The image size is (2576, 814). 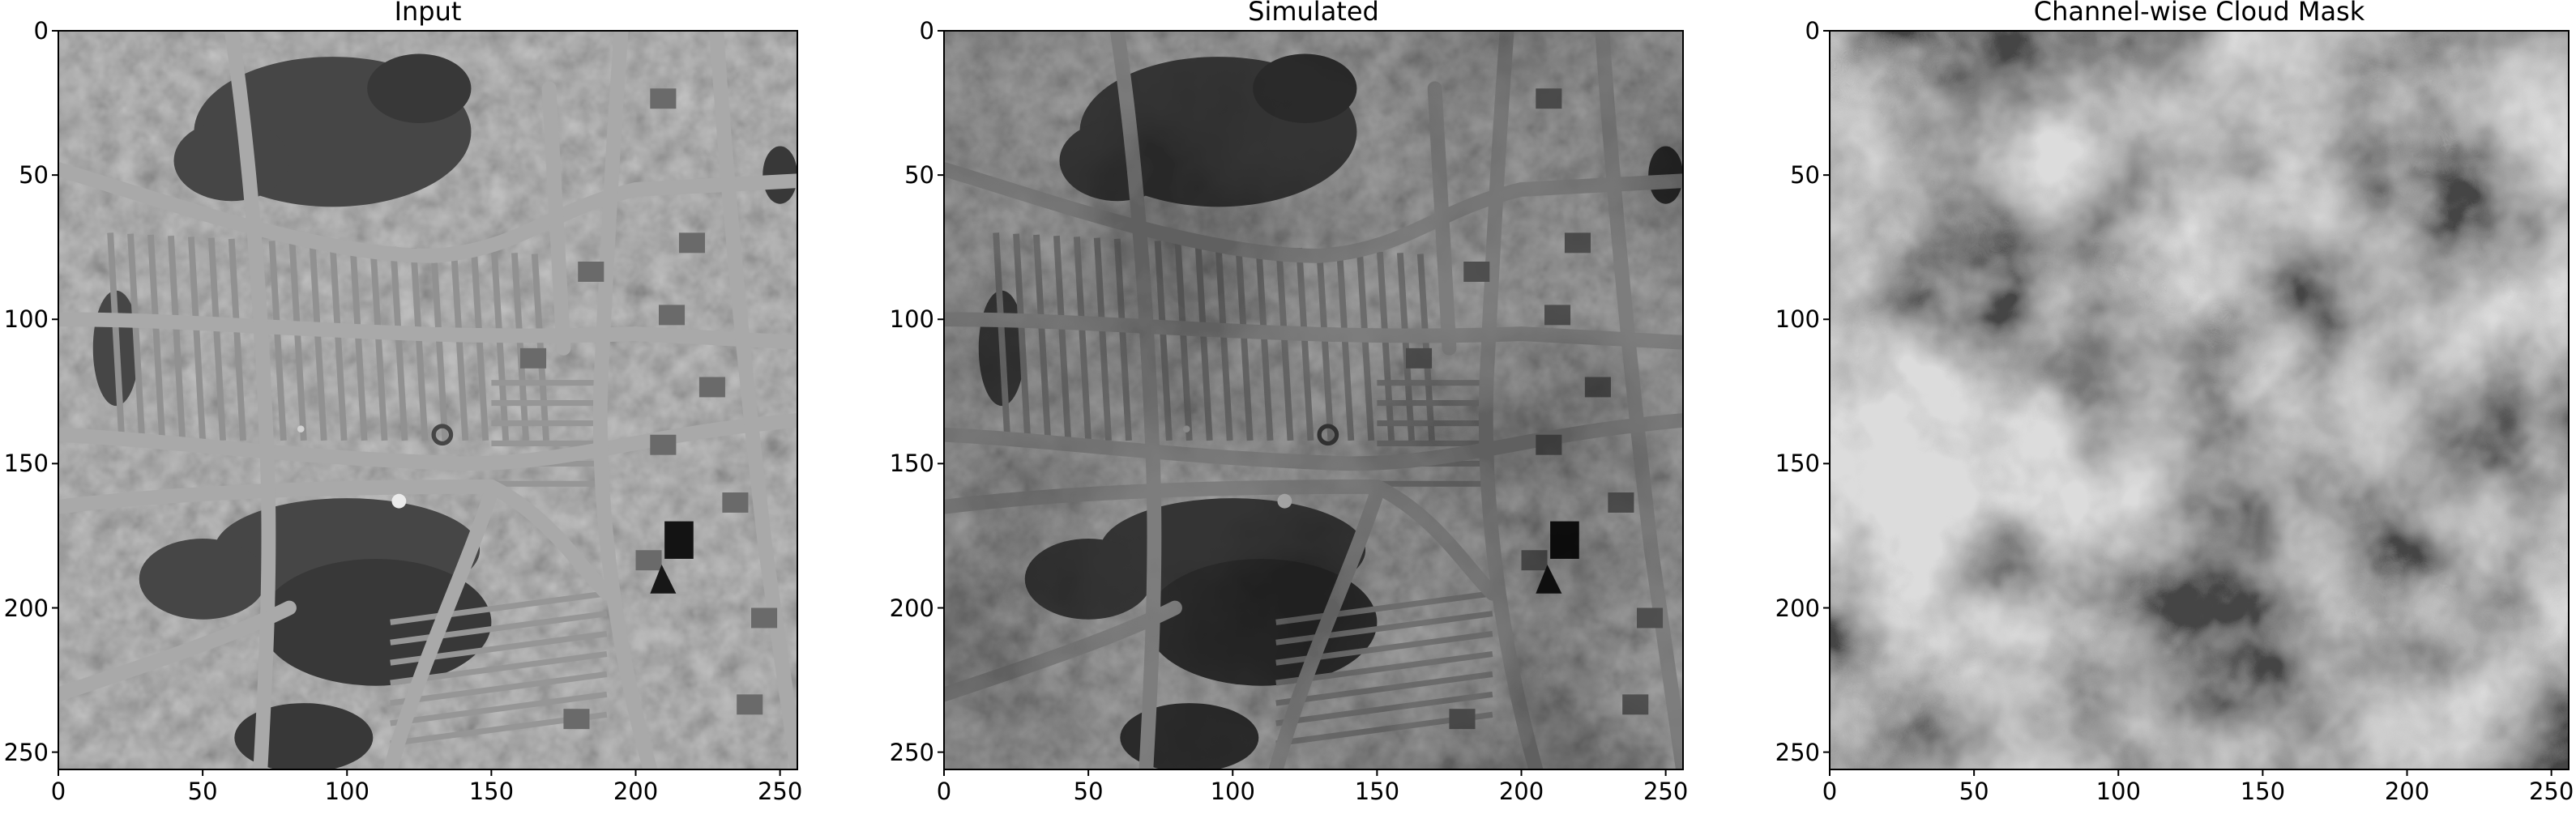 I want to click on panel-title-input: Input, so click(x=428, y=14).